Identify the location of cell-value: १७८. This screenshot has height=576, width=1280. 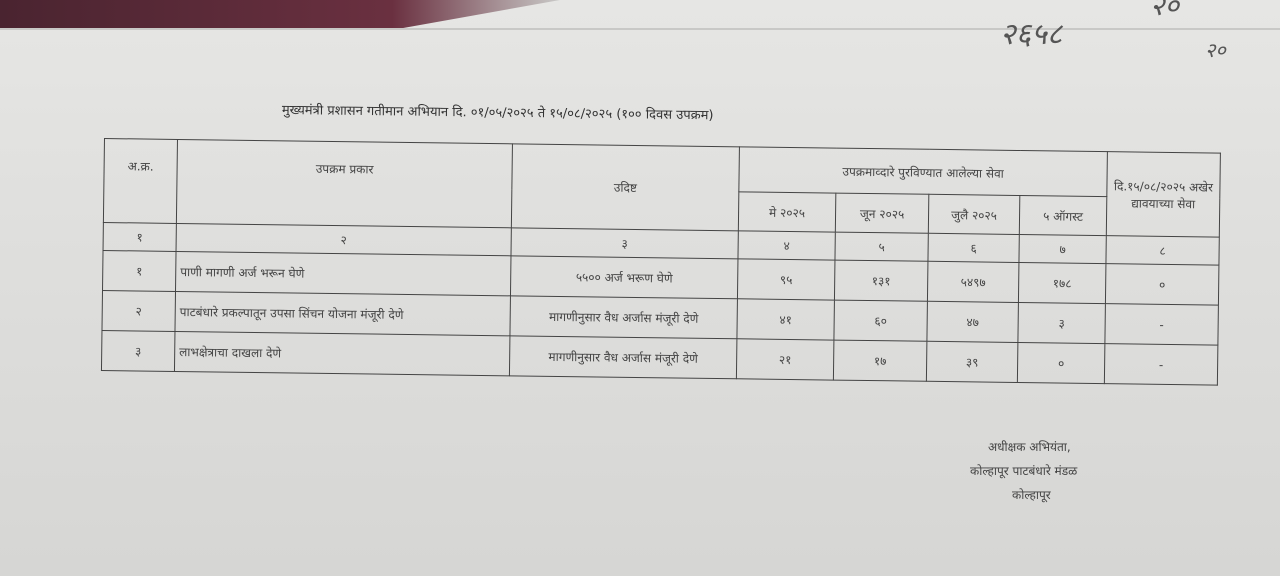
(1062, 283).